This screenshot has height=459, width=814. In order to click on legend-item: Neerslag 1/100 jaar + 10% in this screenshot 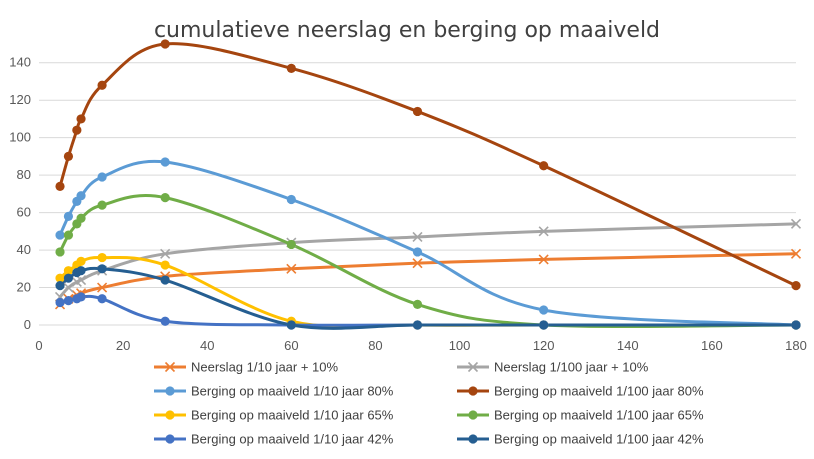, I will do `click(553, 367)`.